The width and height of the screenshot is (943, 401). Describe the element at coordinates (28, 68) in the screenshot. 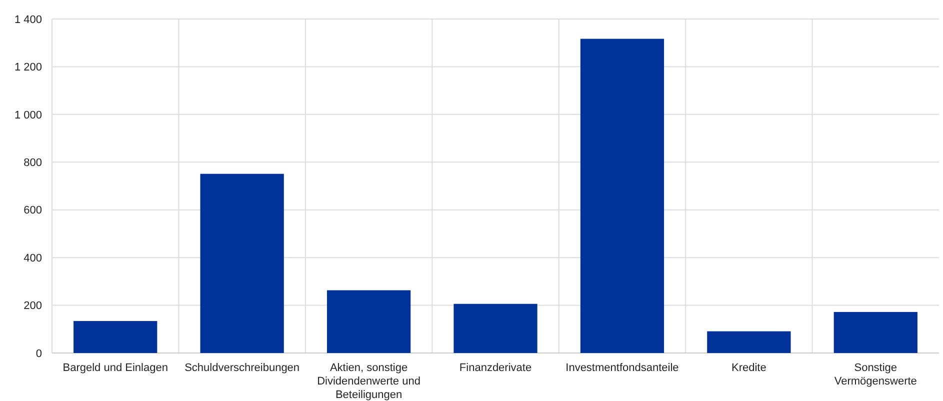

I see `y-tick-label: 1 200` at that location.